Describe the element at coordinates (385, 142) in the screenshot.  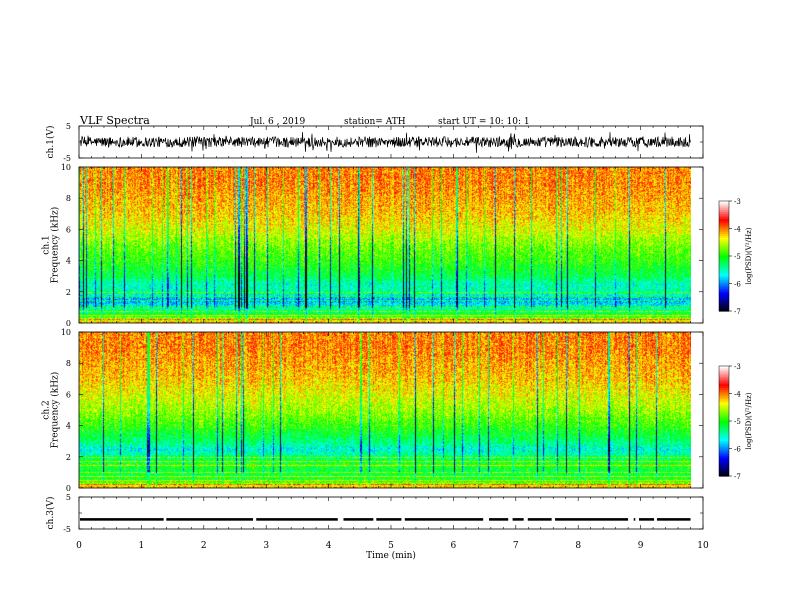
I see `ch1-trace` at that location.